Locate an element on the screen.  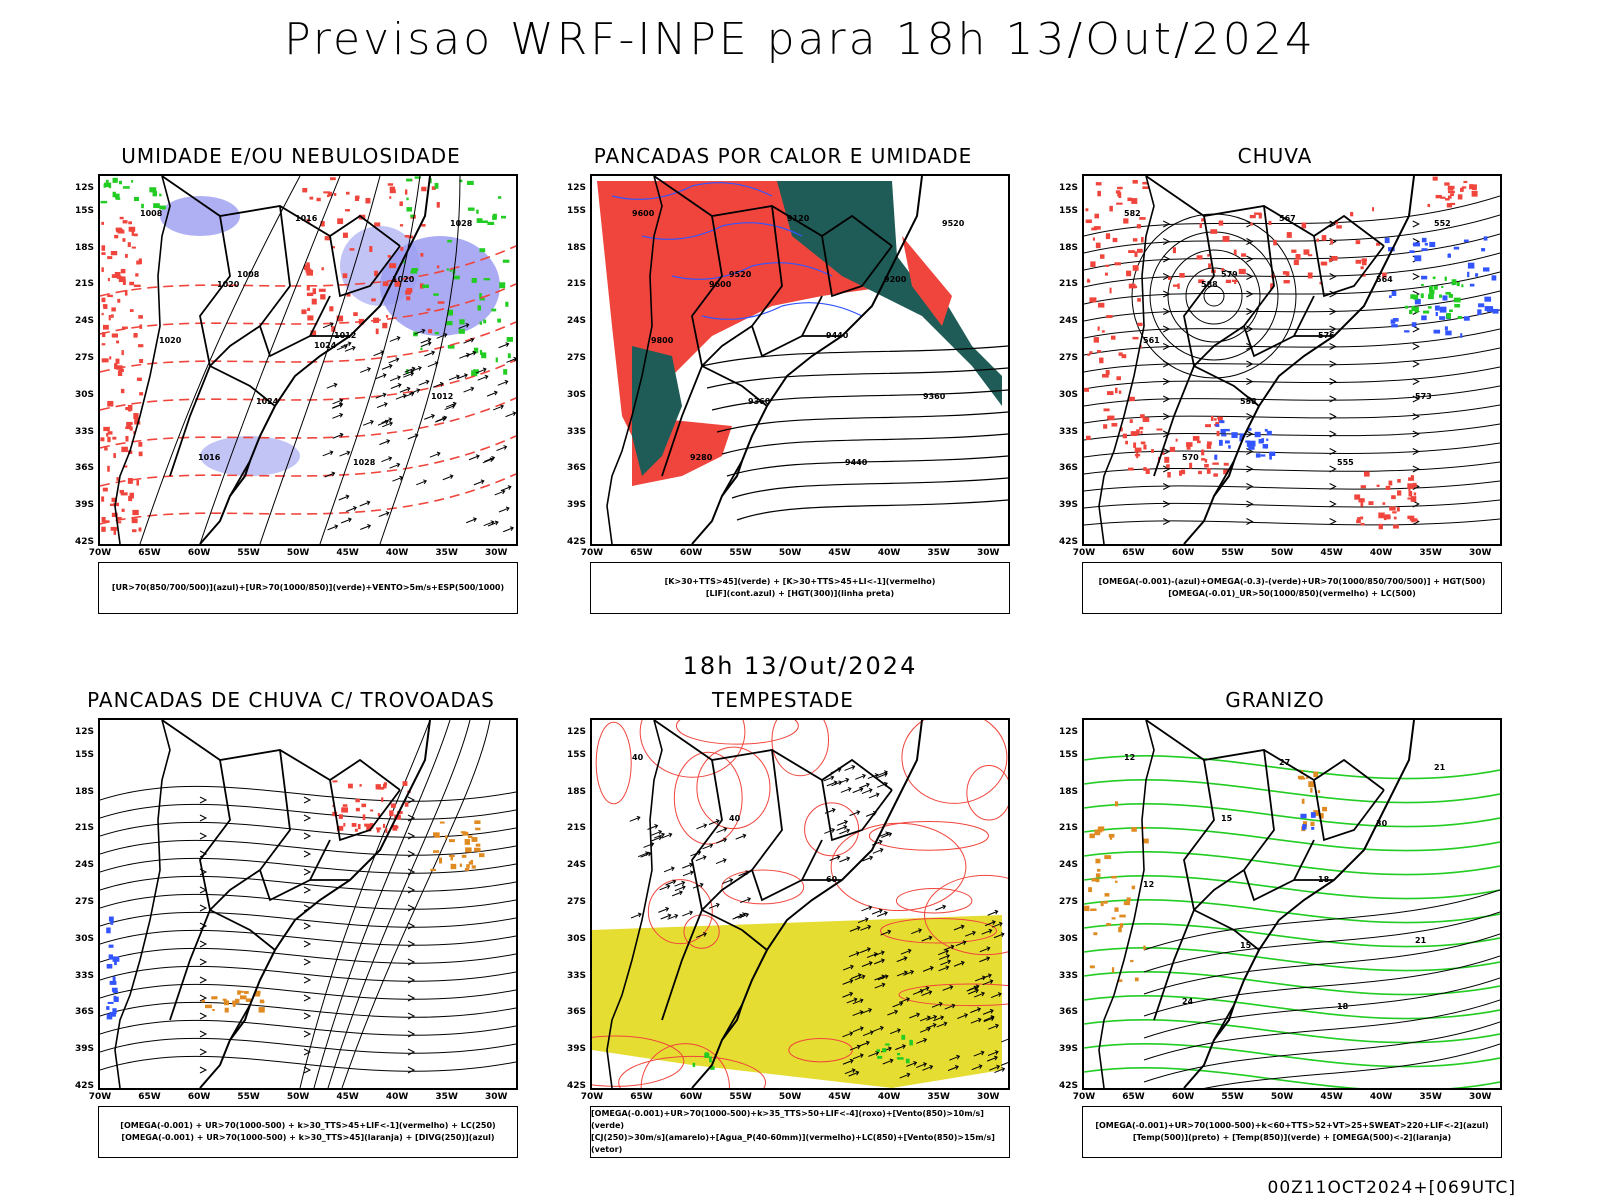
contour-label: 1028 is located at coordinates (364, 462).